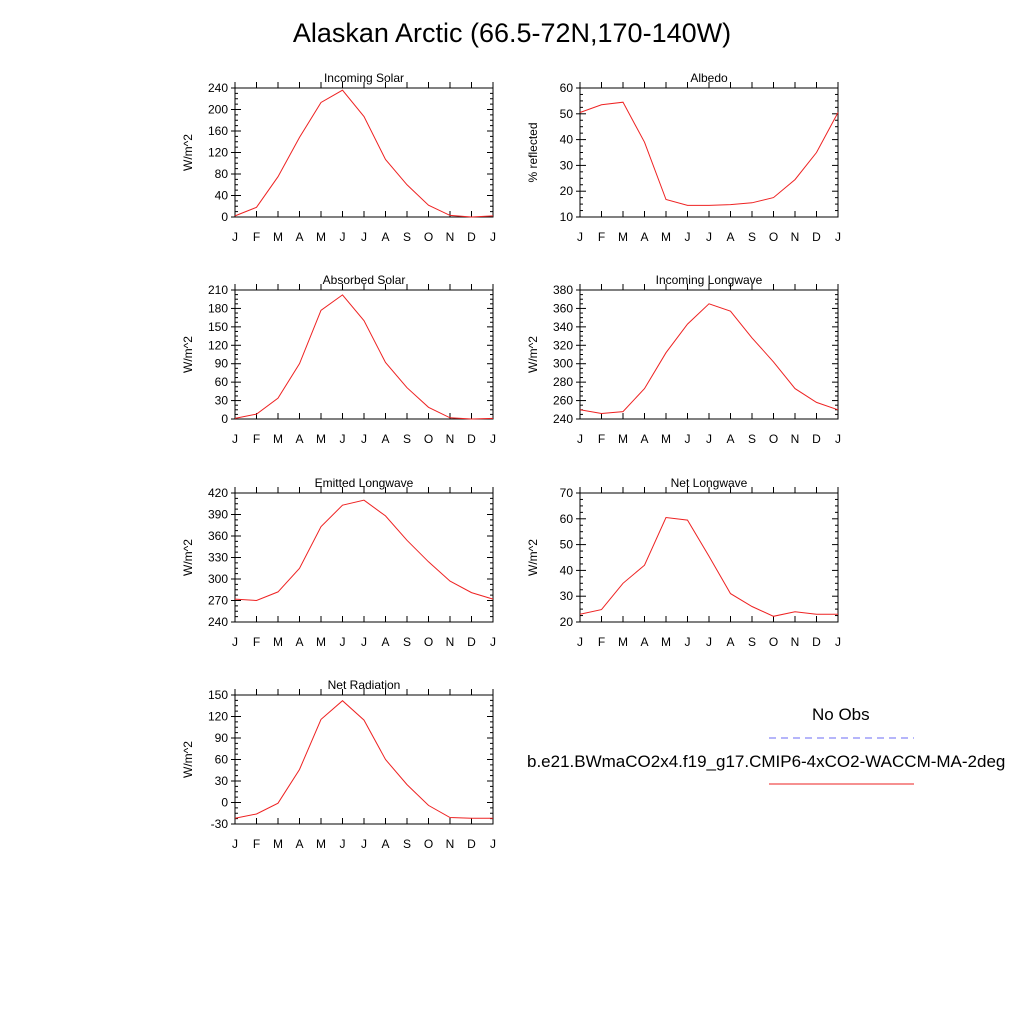 This screenshot has height=1024, width=1024. What do you see at coordinates (709, 483) in the screenshot?
I see `chart-title: Net Longwave` at bounding box center [709, 483].